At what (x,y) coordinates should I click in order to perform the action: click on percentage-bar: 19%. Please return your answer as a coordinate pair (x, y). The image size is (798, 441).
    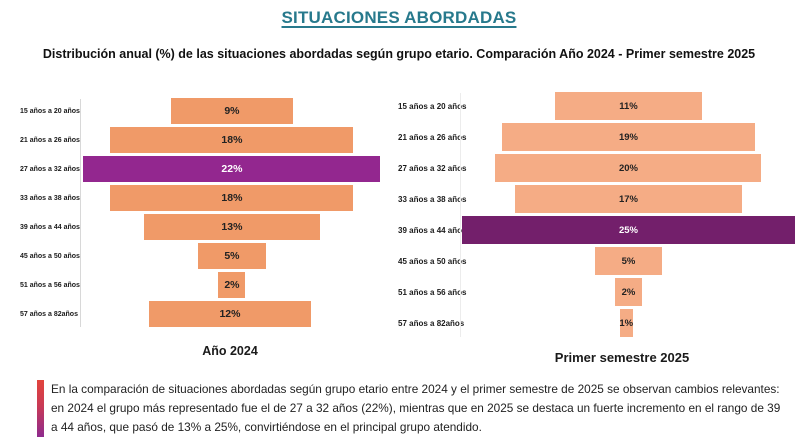
    Looking at the image, I should click on (628, 137).